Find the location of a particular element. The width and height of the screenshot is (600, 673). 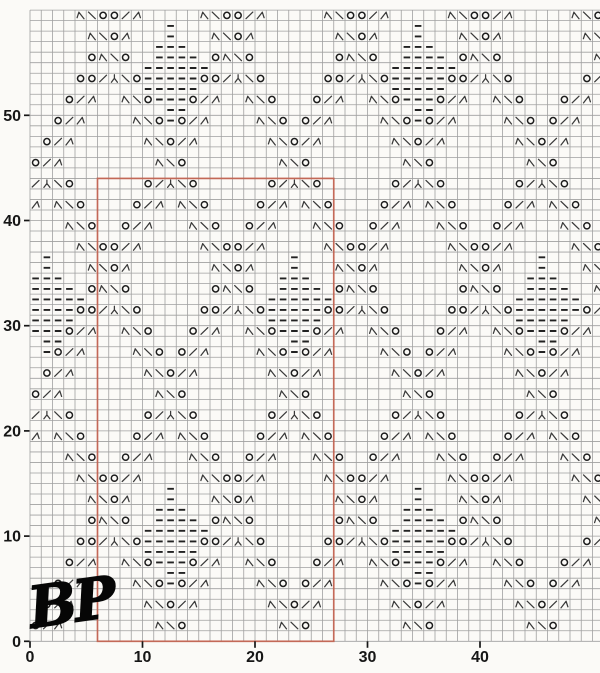

y-axis-tick-label: 0 is located at coordinates (16, 642).